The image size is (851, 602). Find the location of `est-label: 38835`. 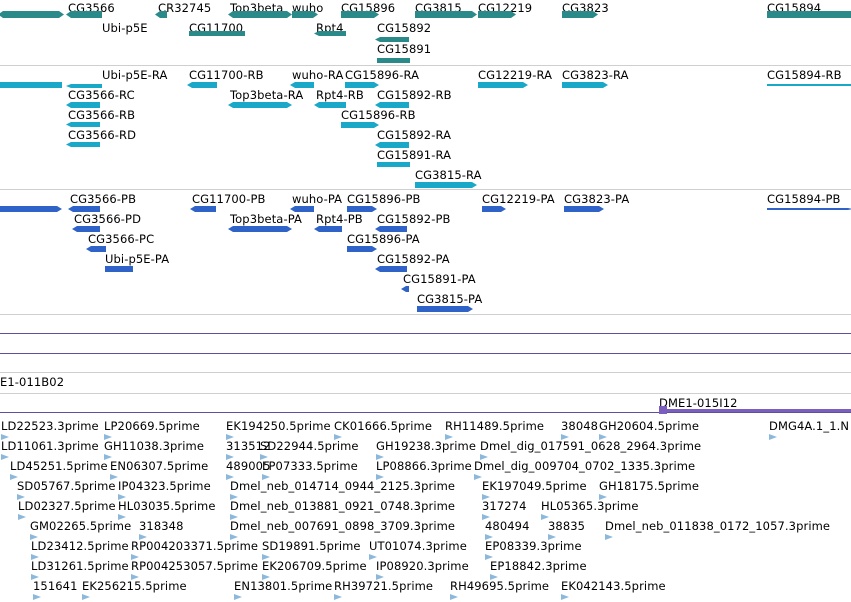

est-label: 38835 is located at coordinates (567, 526).